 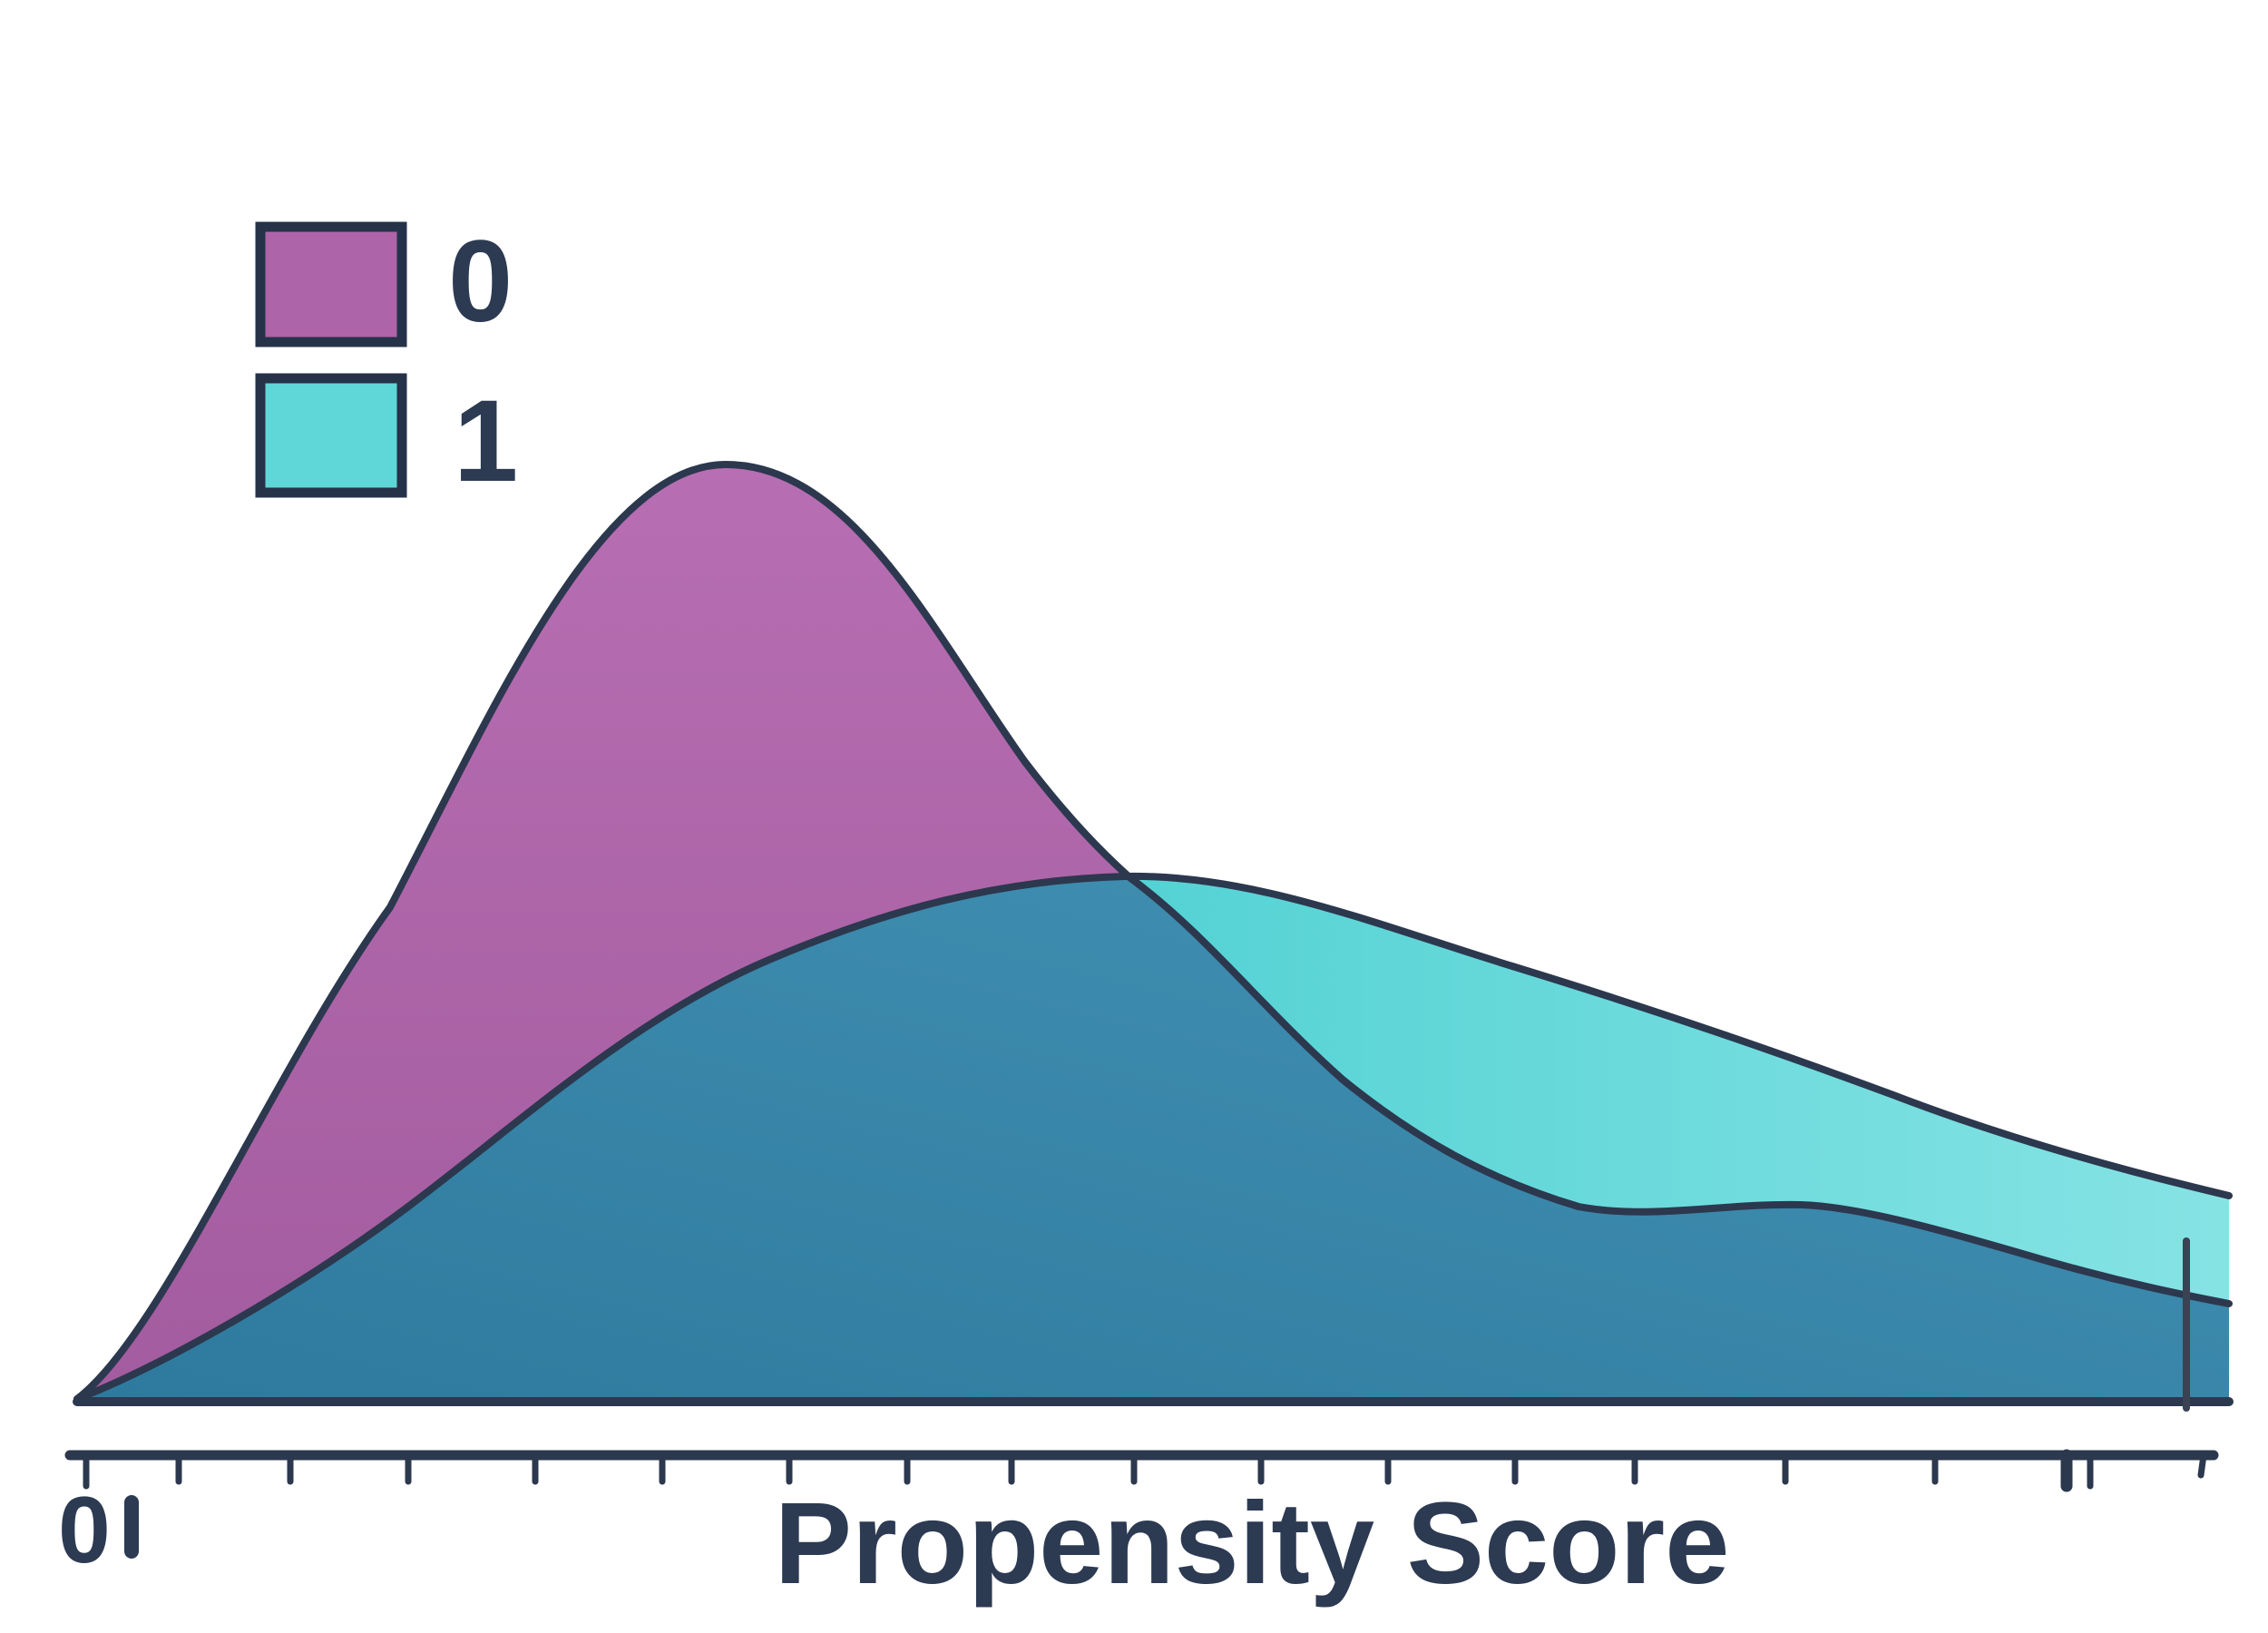 I want to click on axis-artifact-bar, so click(x=131, y=1527).